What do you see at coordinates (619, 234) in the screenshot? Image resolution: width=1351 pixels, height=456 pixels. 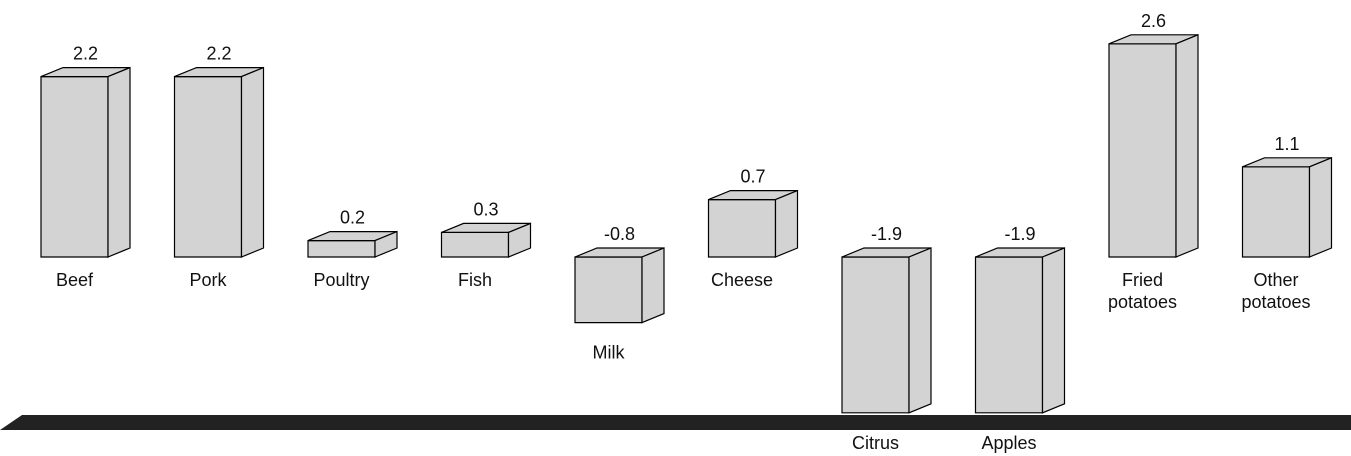 I see `value-label: -0.8` at bounding box center [619, 234].